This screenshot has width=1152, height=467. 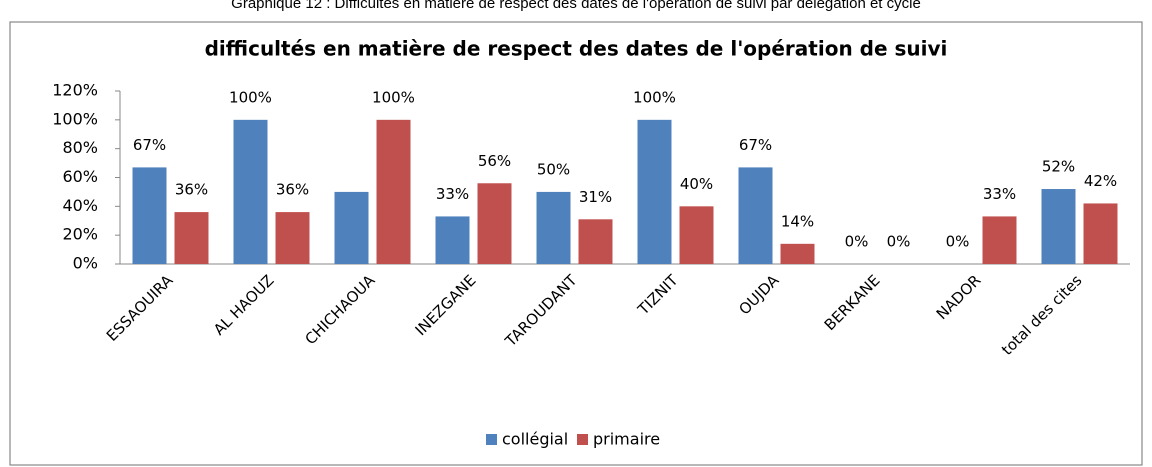 I want to click on y-tick-label: 20%, so click(x=80, y=234).